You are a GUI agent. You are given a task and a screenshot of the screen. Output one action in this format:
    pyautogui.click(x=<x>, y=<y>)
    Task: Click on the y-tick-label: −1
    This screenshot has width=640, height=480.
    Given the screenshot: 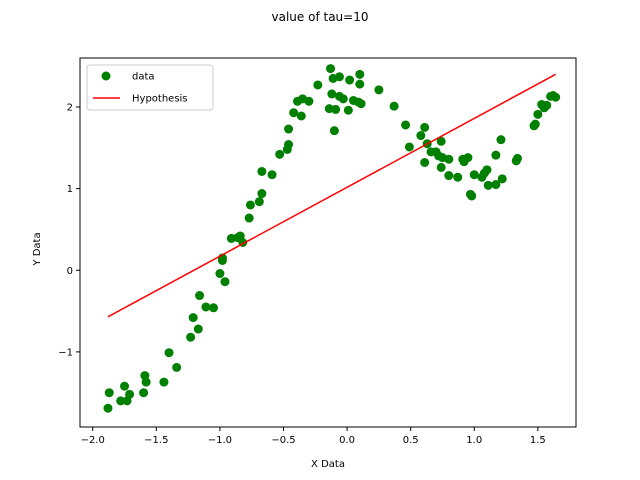 What is the action you would take?
    pyautogui.click(x=65, y=352)
    